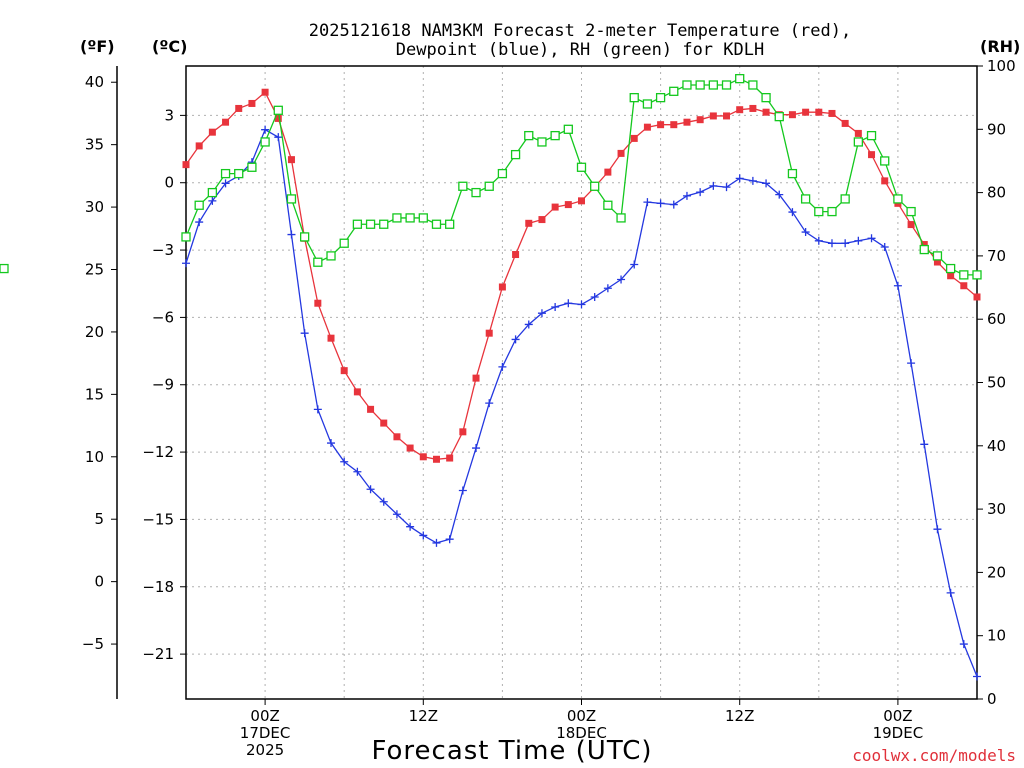  I want to click on rh-axis-unit: (RH), so click(1000, 46).